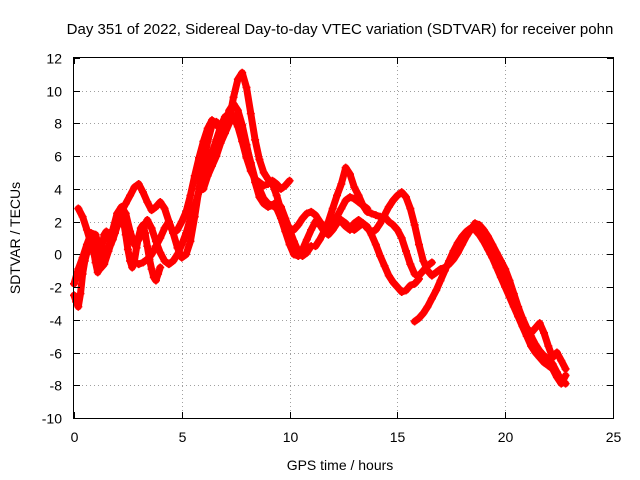 The image size is (640, 480). I want to click on y-tick-label: -4, so click(56, 321).